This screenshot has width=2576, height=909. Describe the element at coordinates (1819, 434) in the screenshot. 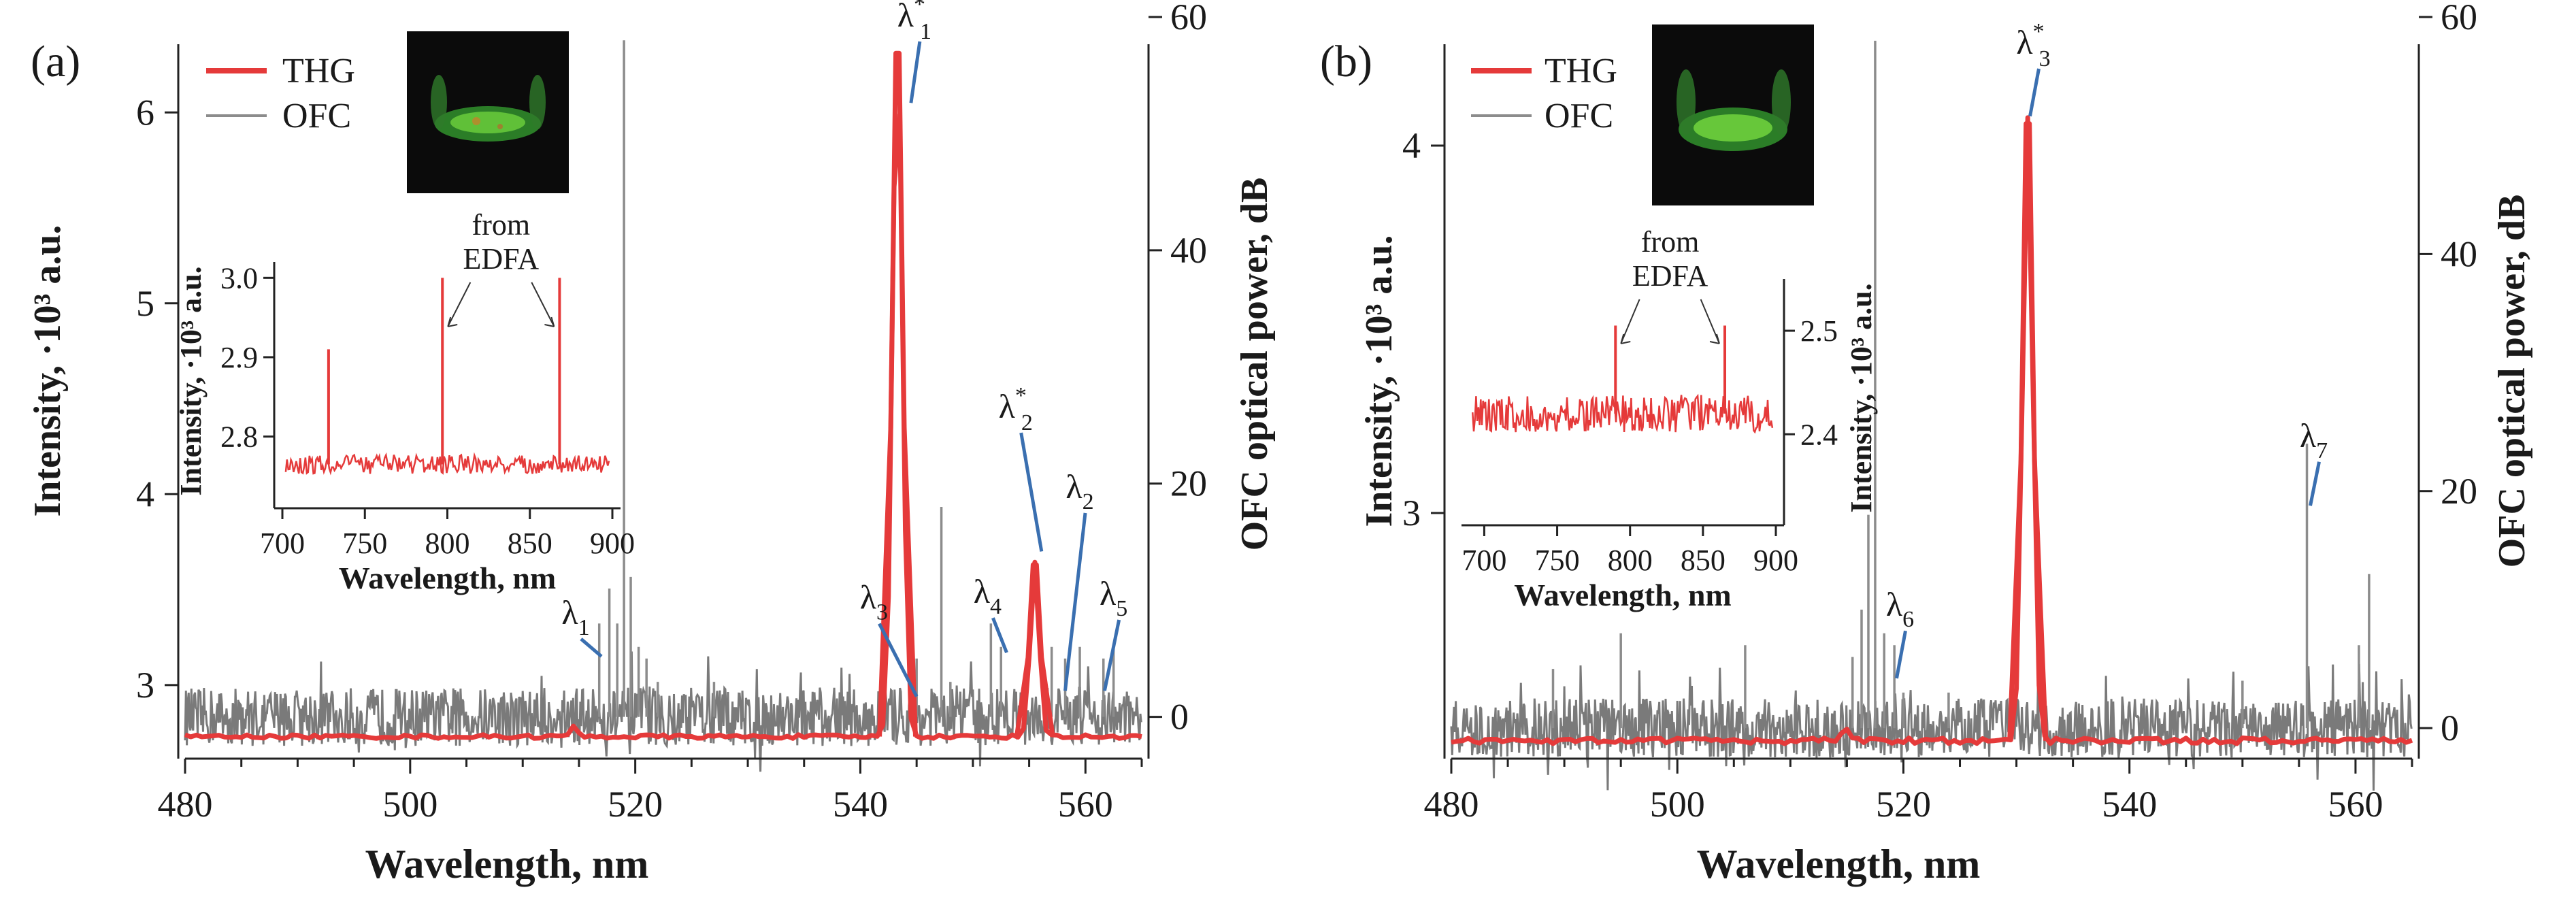

I see `inset-y-tick-label-b-2.4: 2.4` at that location.